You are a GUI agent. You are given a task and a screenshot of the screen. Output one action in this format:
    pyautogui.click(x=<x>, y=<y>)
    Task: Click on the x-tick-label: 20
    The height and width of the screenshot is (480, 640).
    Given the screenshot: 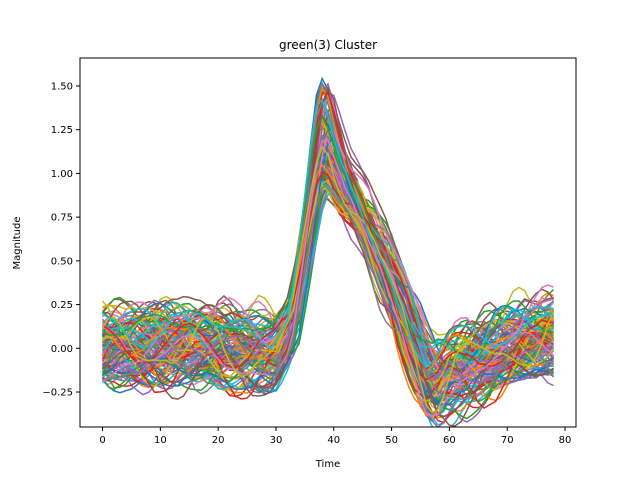 What is the action you would take?
    pyautogui.click(x=218, y=440)
    